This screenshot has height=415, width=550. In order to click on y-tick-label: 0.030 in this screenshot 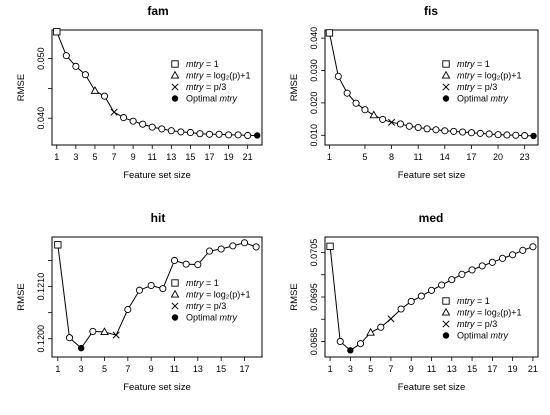, I will do `click(314, 70)`.